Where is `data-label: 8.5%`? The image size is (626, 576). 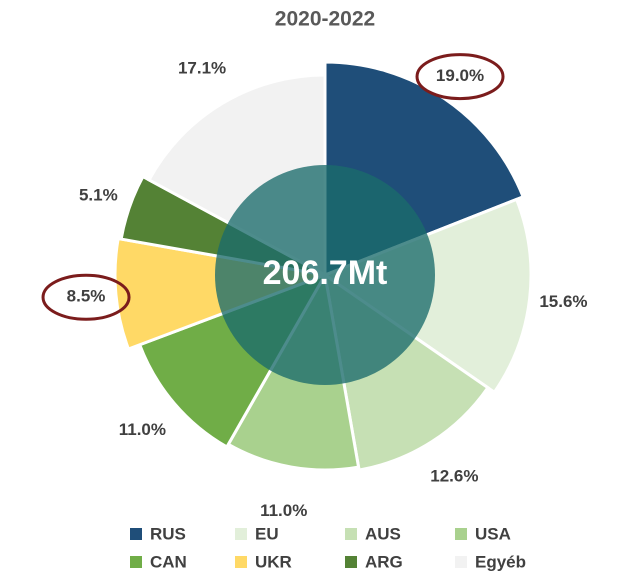 data-label: 8.5% is located at coordinates (86, 296).